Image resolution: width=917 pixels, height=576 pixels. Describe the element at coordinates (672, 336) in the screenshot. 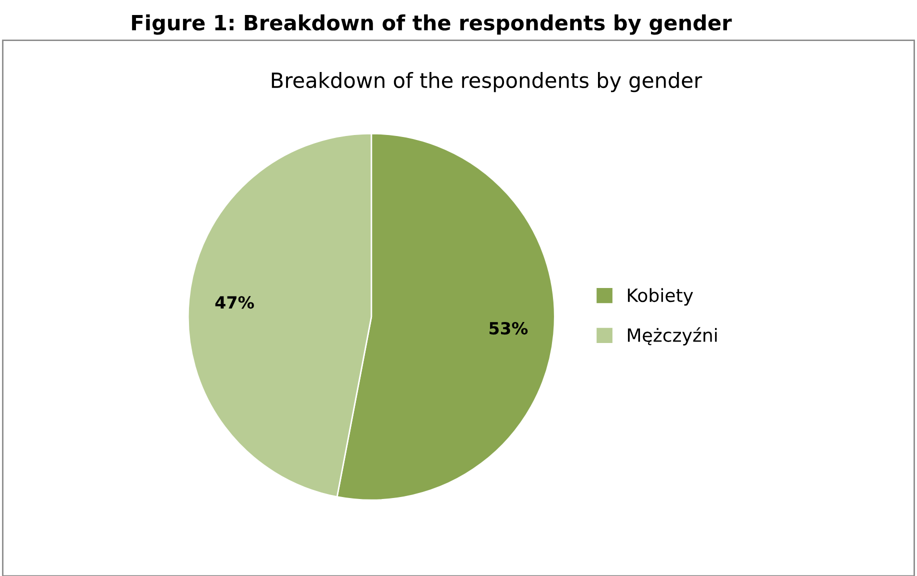

I see `legend-label: Mężczyźni` at that location.